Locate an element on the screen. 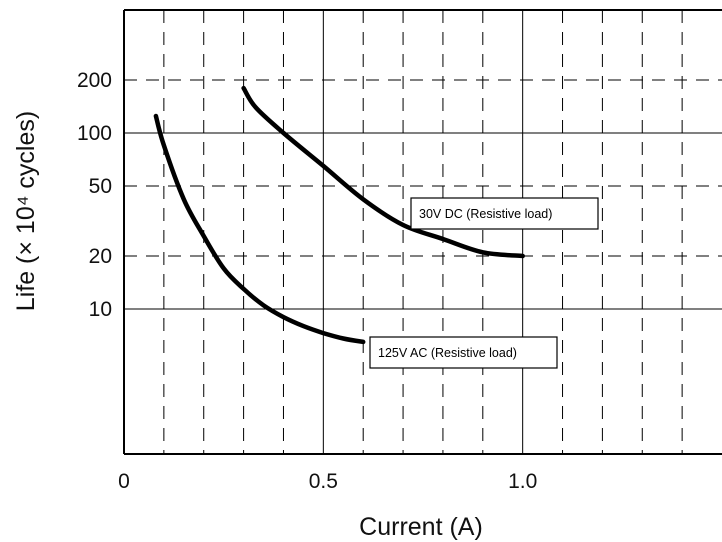  series-label-30v-dc-box is located at coordinates (504, 213).